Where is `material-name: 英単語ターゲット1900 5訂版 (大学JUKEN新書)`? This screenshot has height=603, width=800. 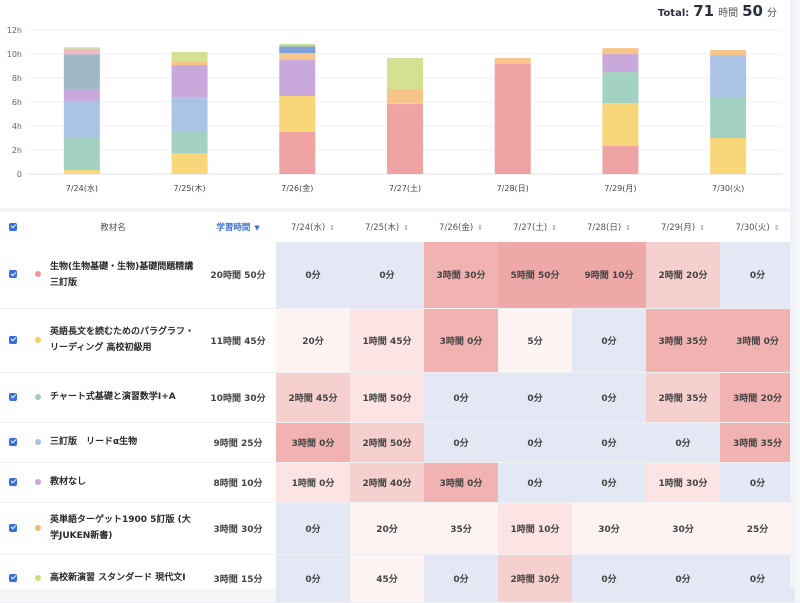
material-name: 英単語ターゲット1900 5訂版 (大学JUKEN新書) is located at coordinates (125, 528).